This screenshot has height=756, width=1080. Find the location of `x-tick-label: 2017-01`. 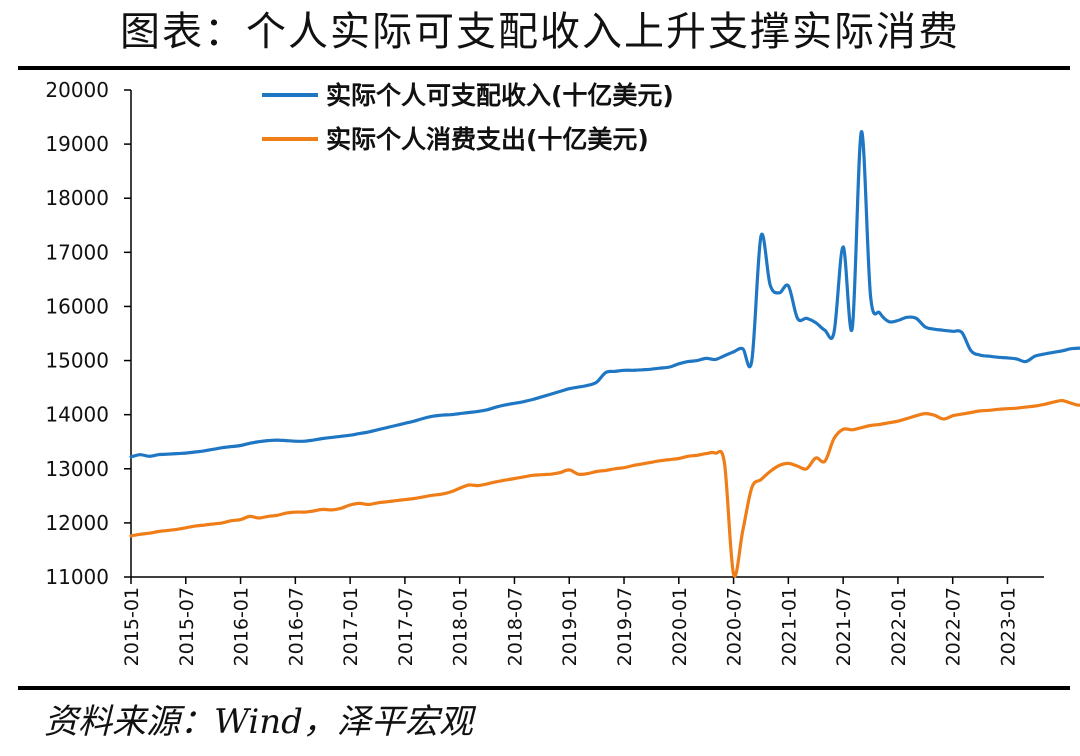

x-tick-label: 2017-01 is located at coordinates (351, 626).